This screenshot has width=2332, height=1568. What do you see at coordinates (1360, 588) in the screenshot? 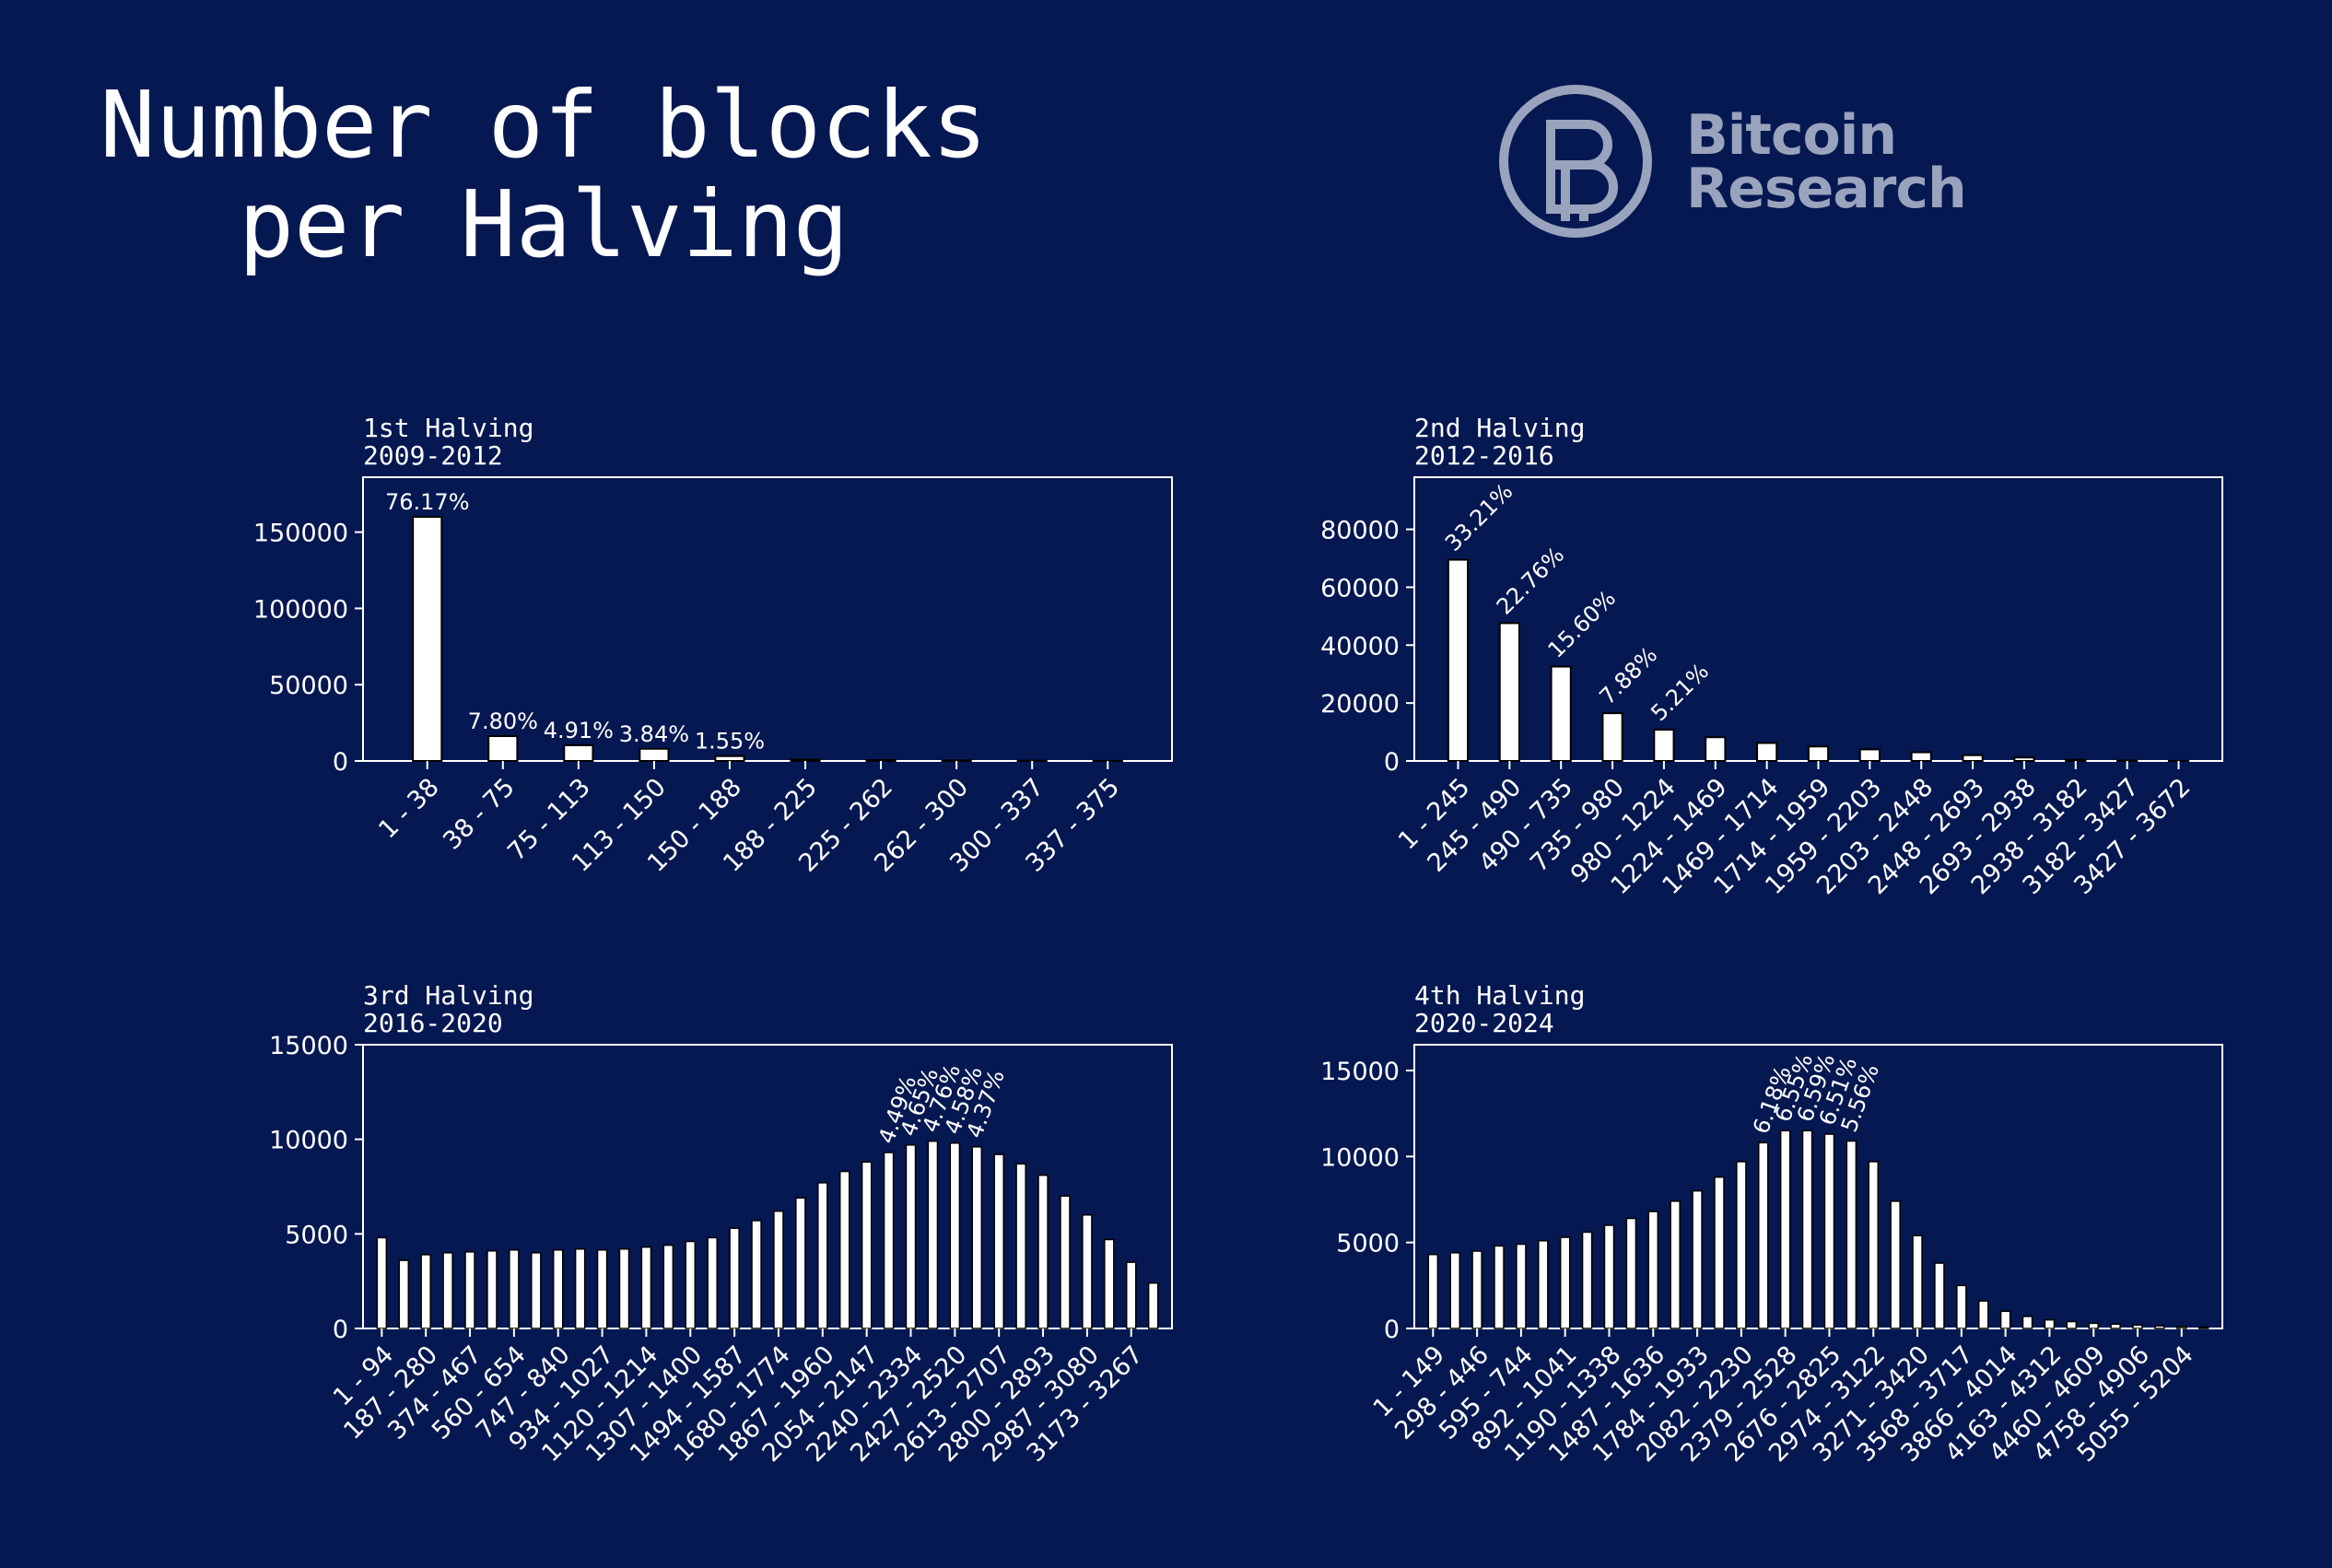
I see `y-tick-label: 60000` at bounding box center [1360, 588].